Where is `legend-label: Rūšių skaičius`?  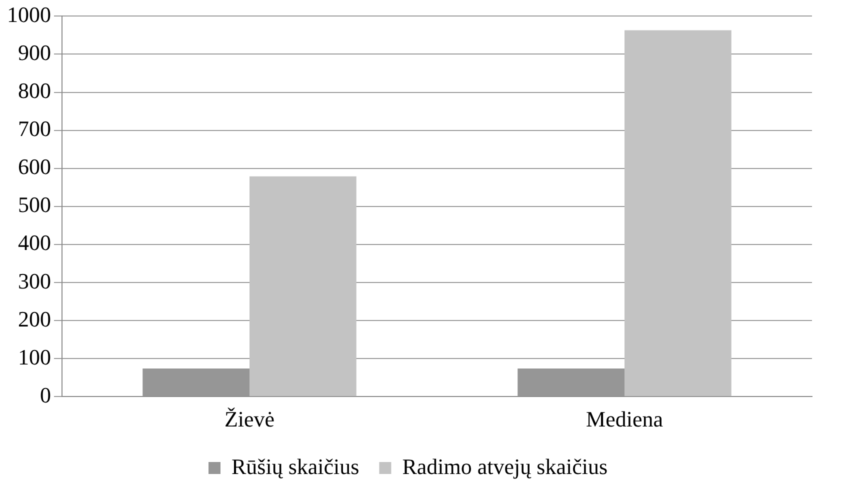
legend-label: Rūšių skaičius is located at coordinates (295, 466).